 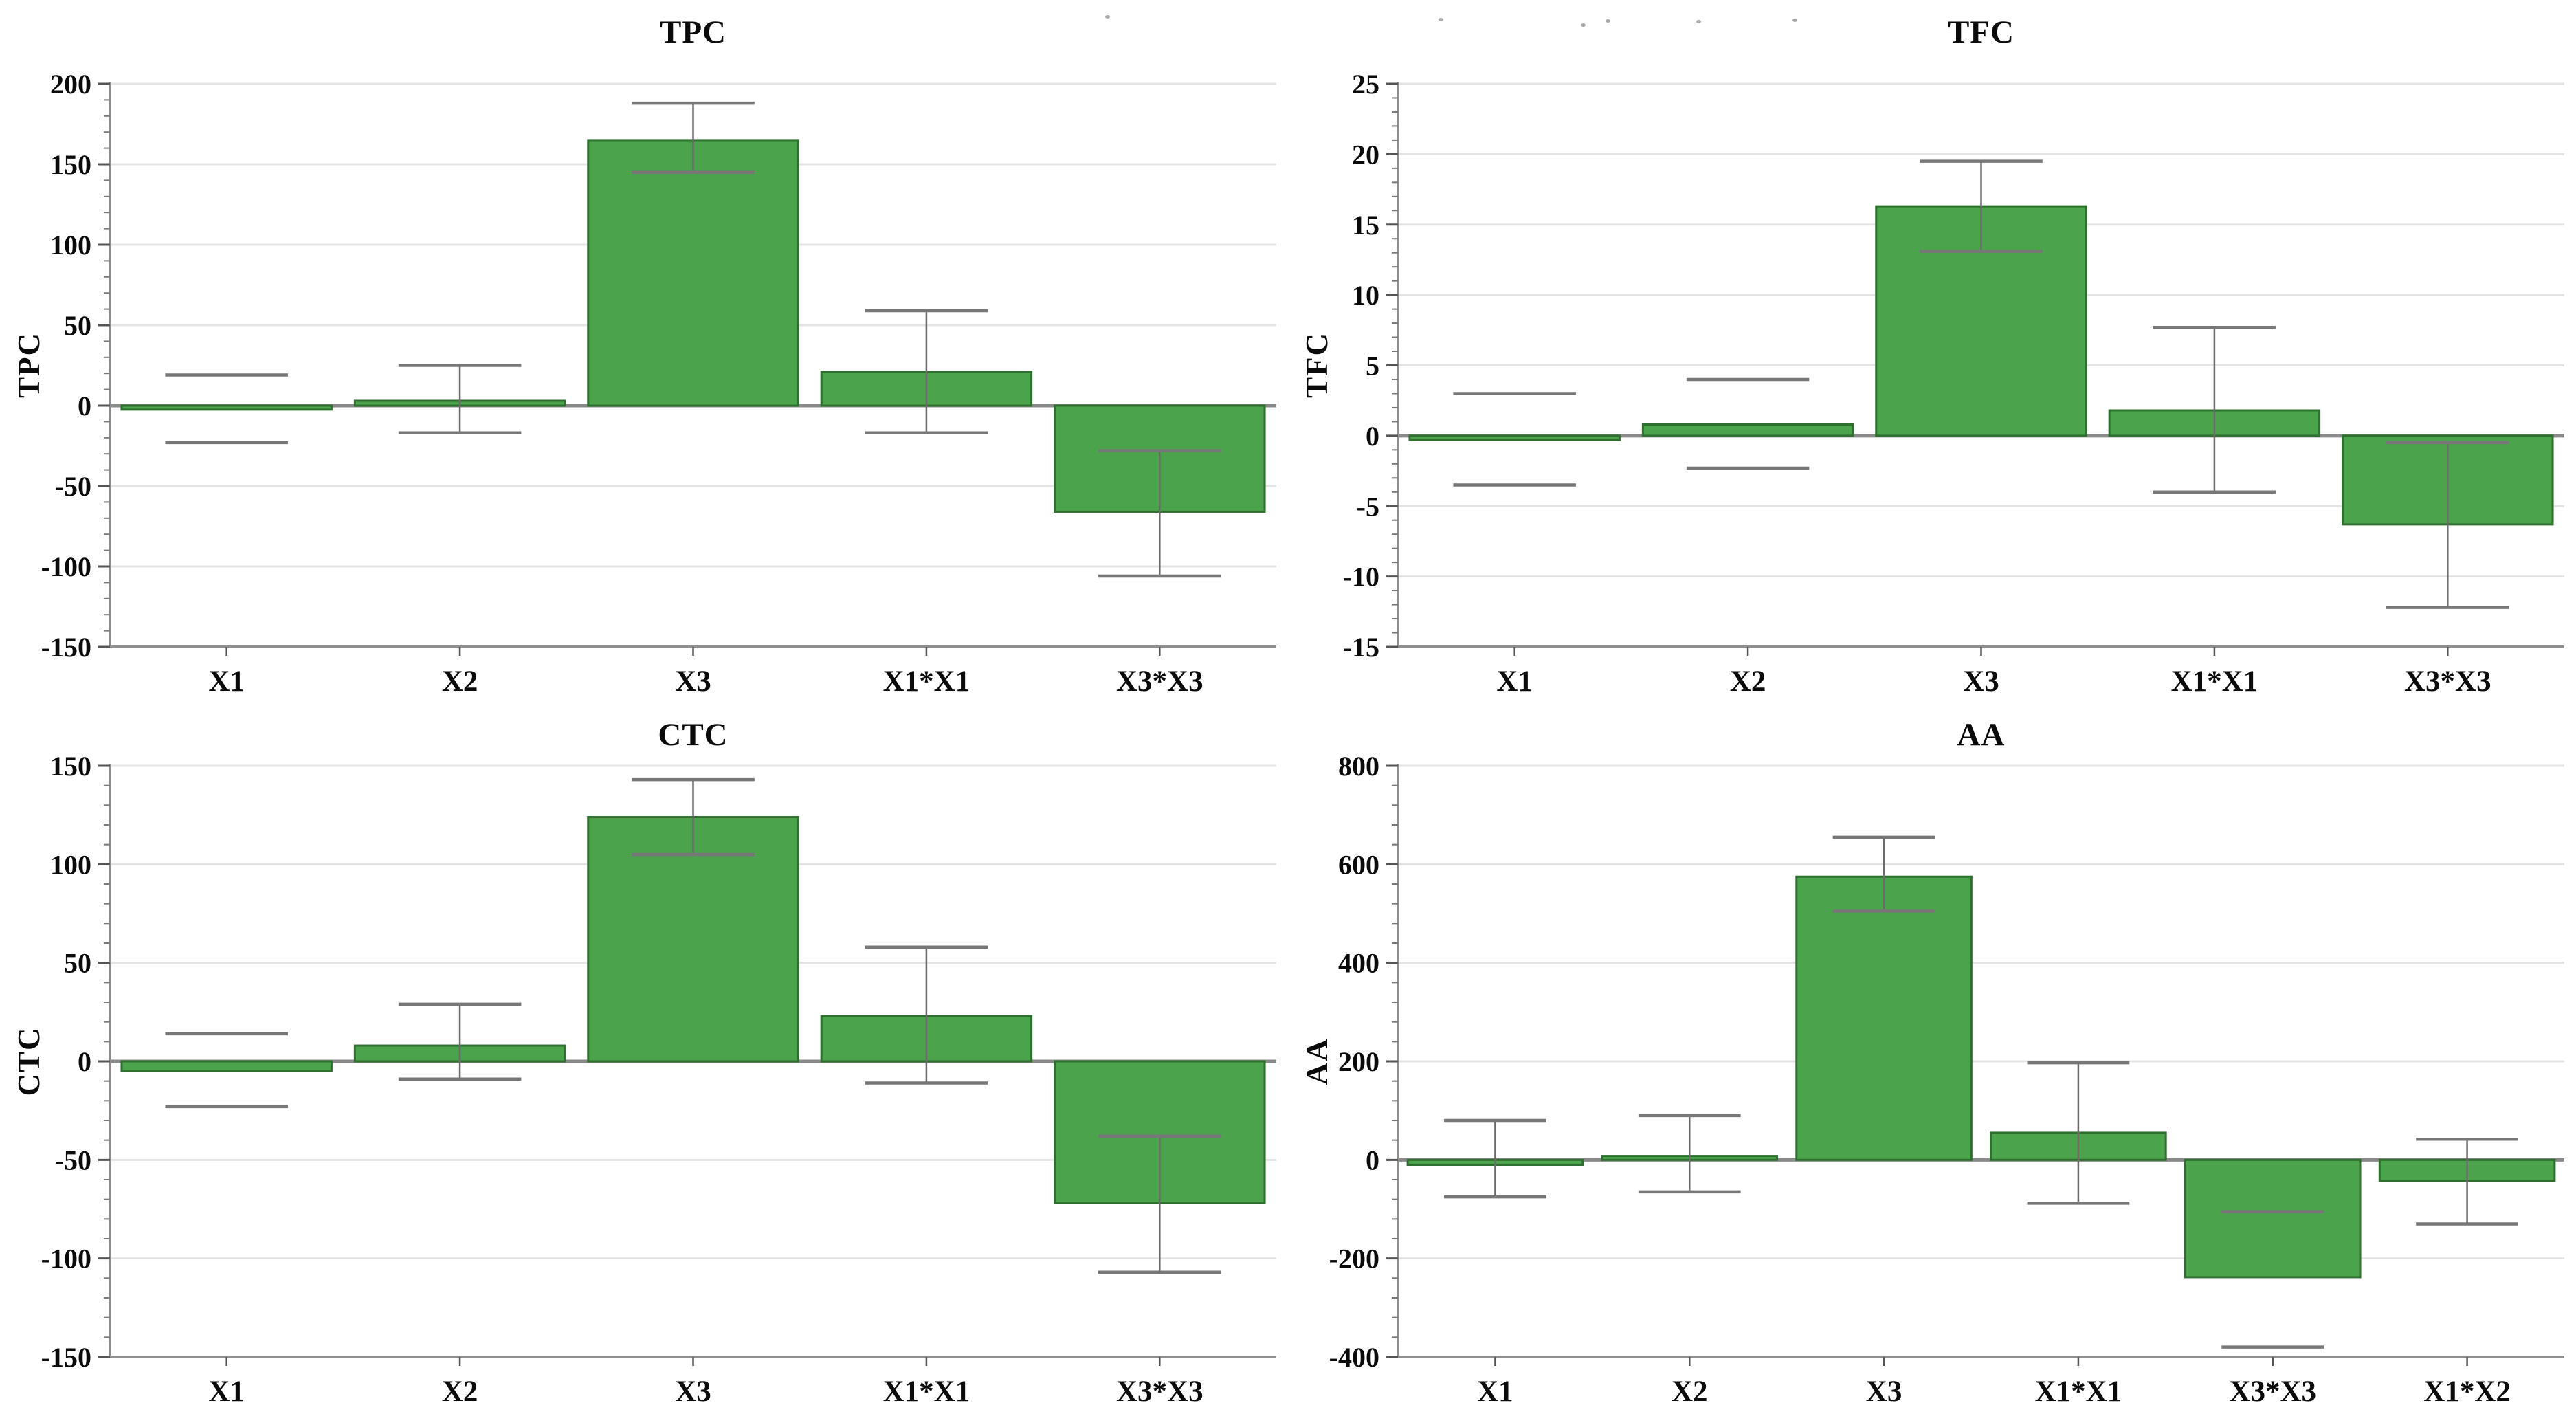 What do you see at coordinates (1981, 735) in the screenshot?
I see `chart-title-aa: AA` at bounding box center [1981, 735].